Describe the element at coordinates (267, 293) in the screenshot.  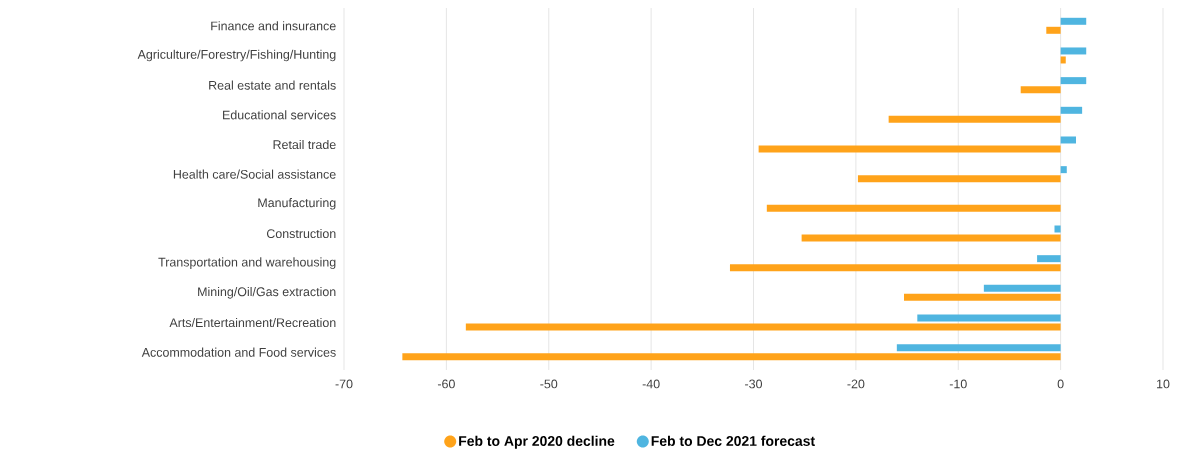
I see `y-tick-label: Mining/Oil/Gas extraction` at that location.